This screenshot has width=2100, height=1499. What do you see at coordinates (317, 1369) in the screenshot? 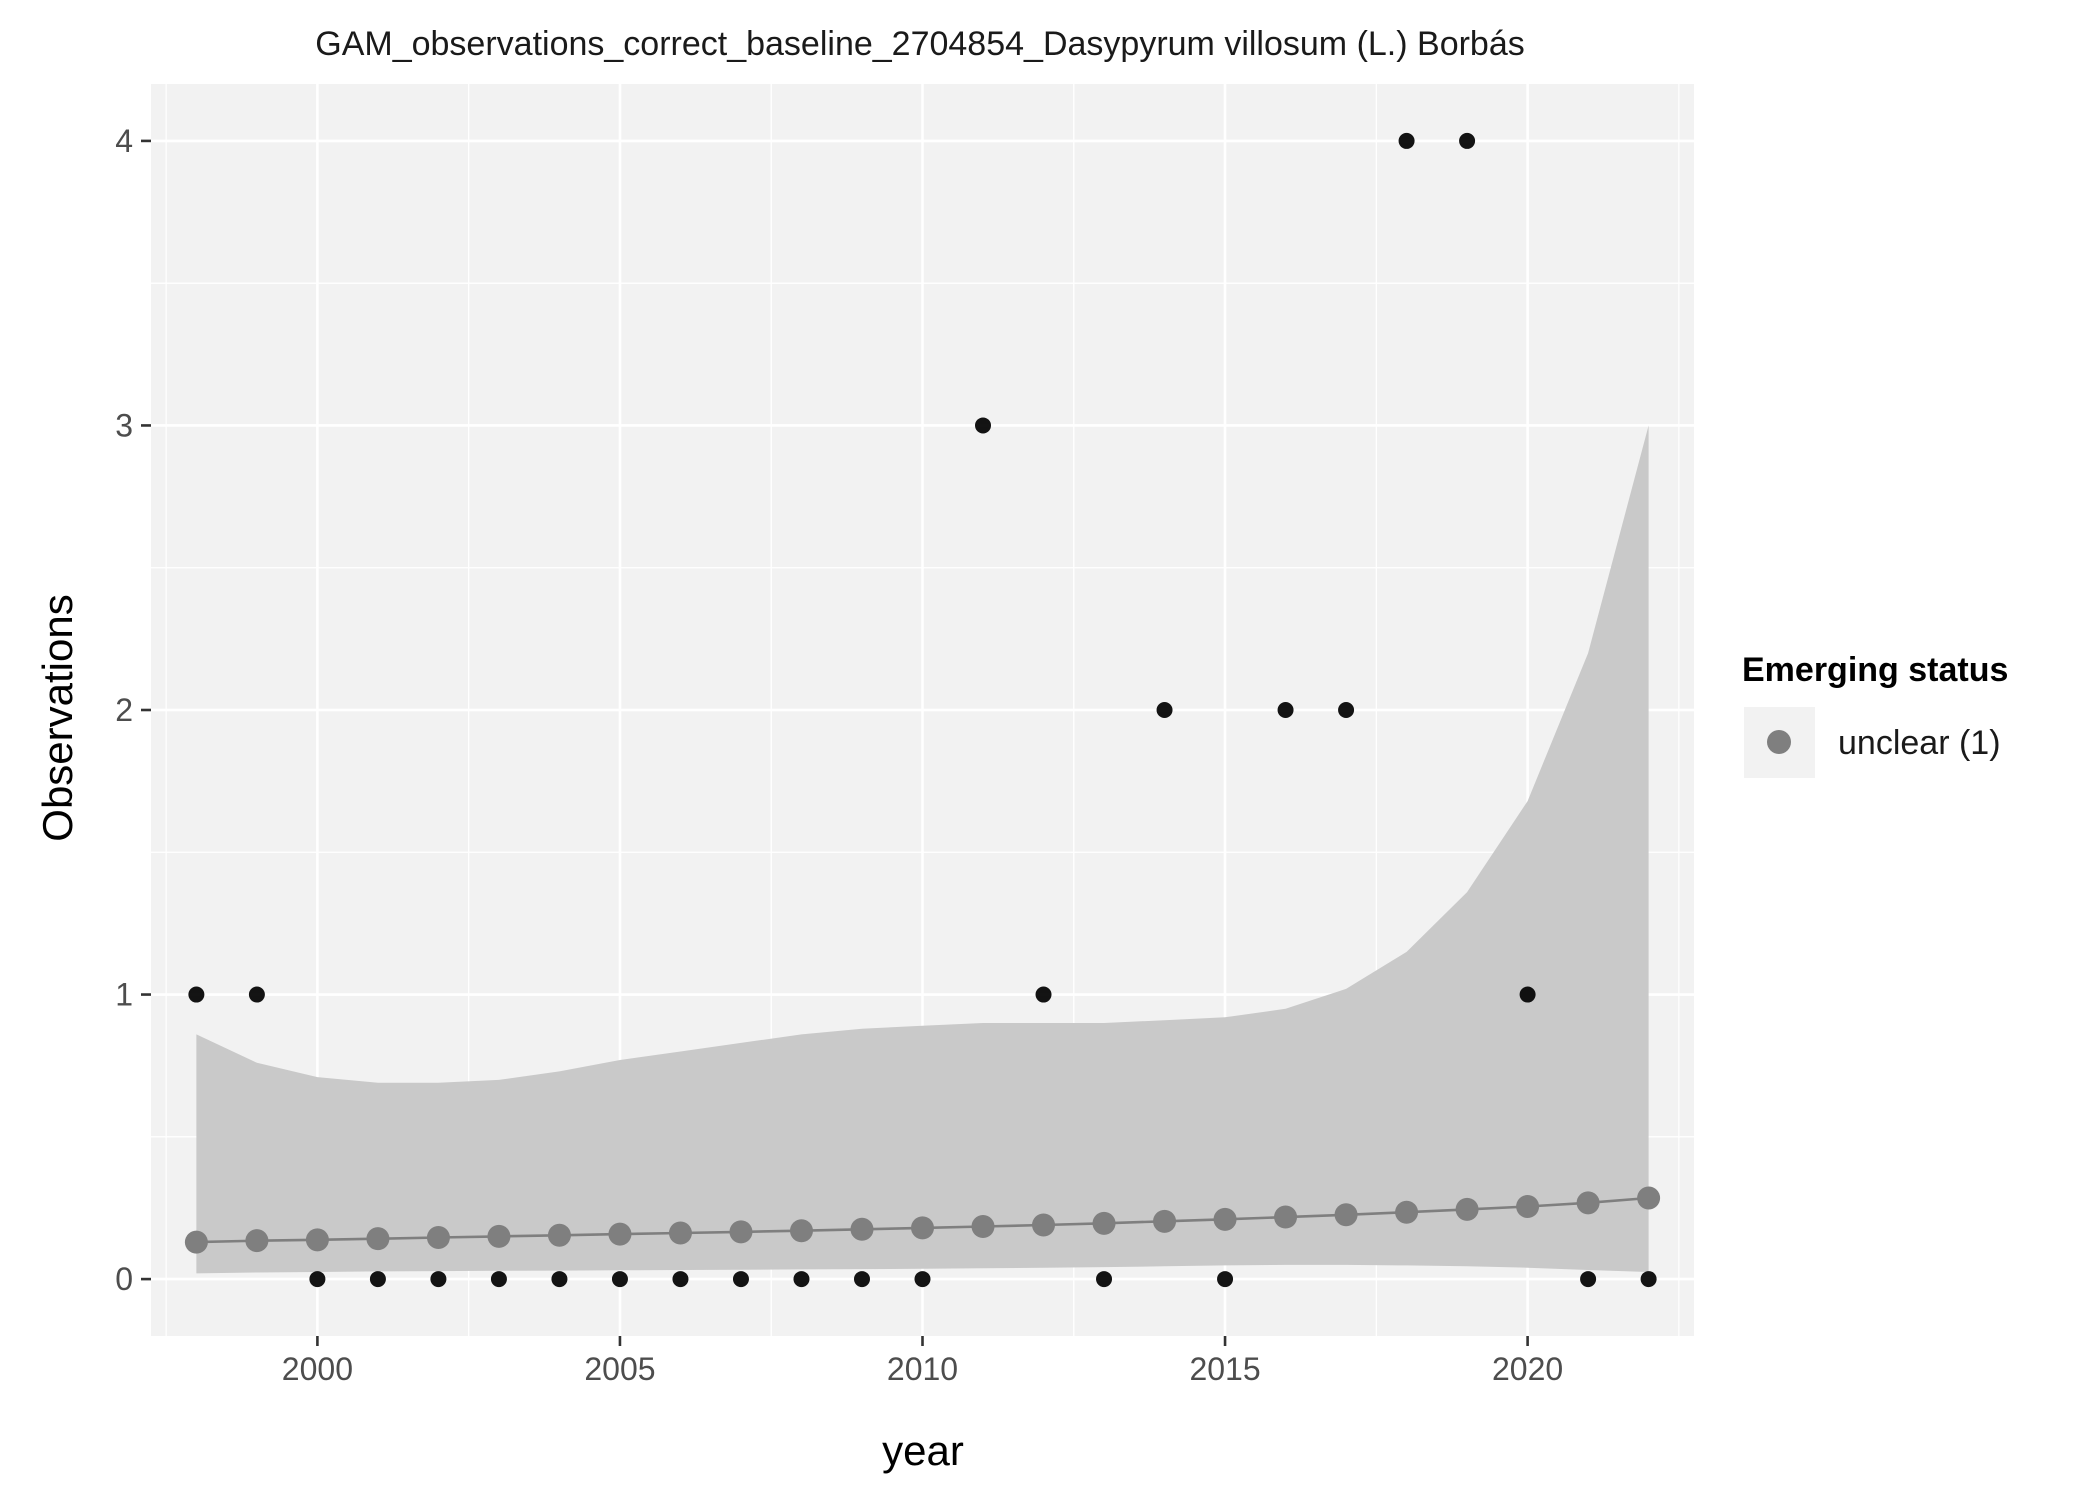
I see `x-tick-label: 2000` at bounding box center [317, 1369].